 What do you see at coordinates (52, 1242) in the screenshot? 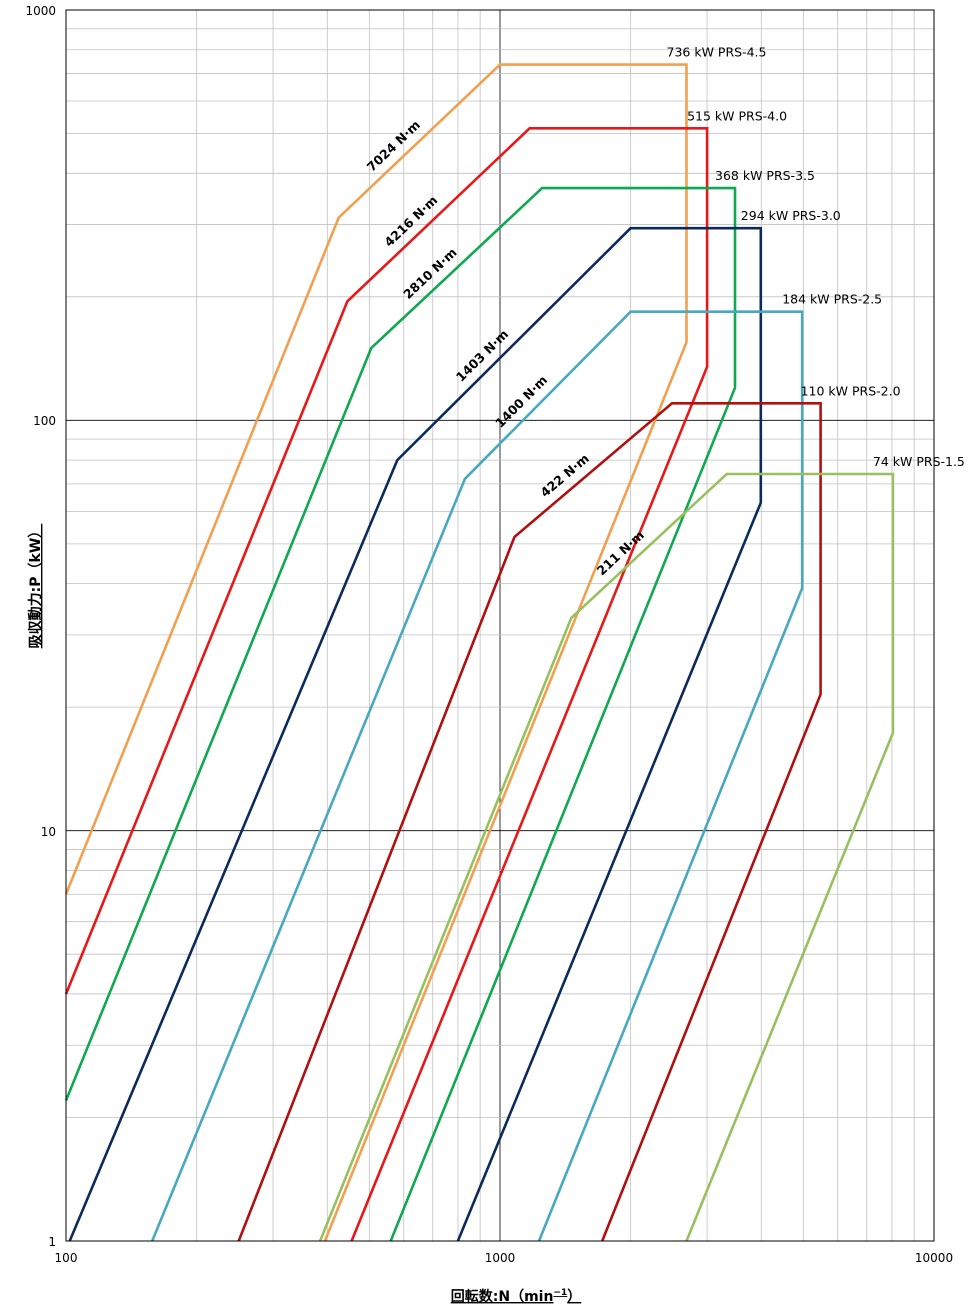
I see `y-tick-label: 1` at bounding box center [52, 1242].